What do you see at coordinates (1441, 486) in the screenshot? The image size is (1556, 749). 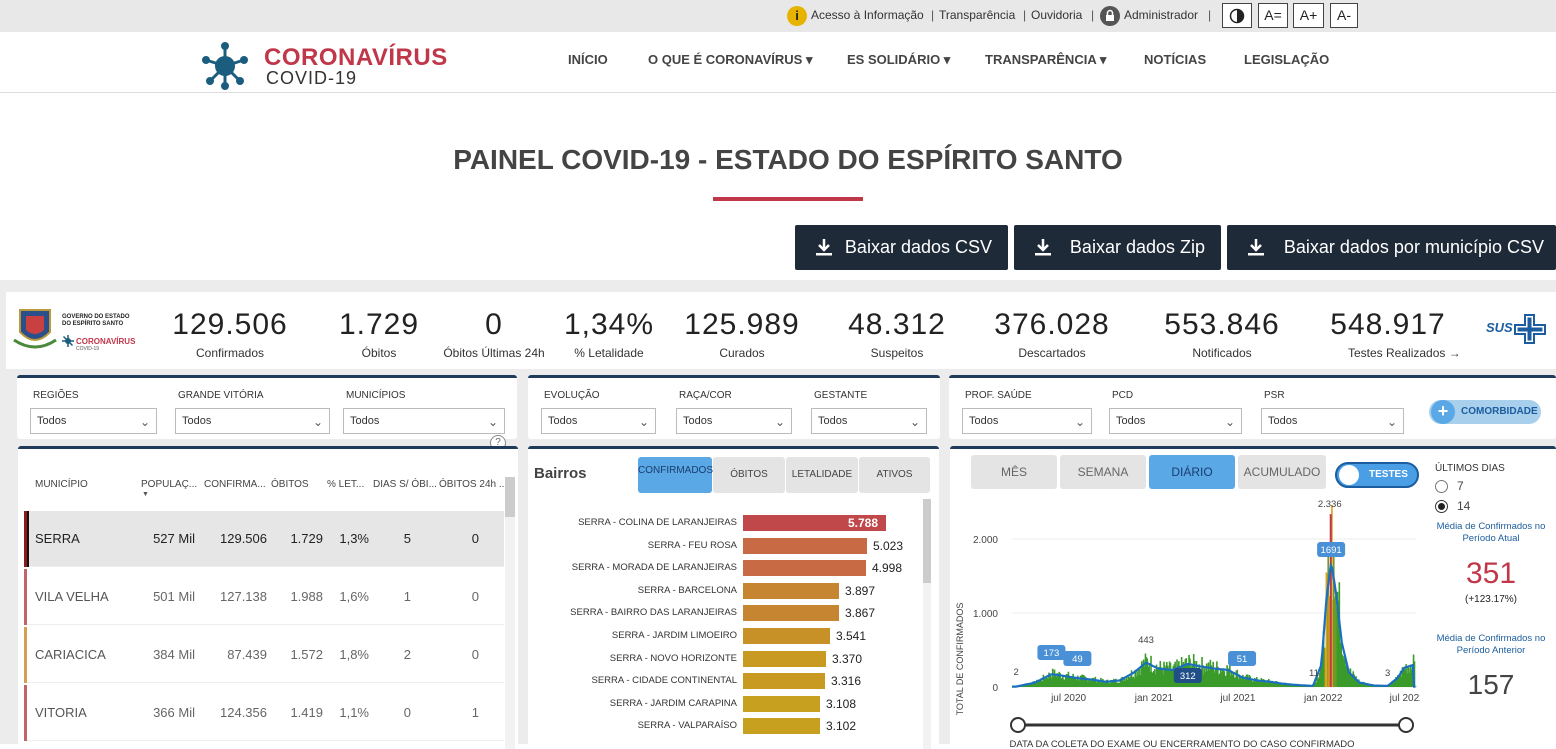 I see `radio-unchecked-icon` at bounding box center [1441, 486].